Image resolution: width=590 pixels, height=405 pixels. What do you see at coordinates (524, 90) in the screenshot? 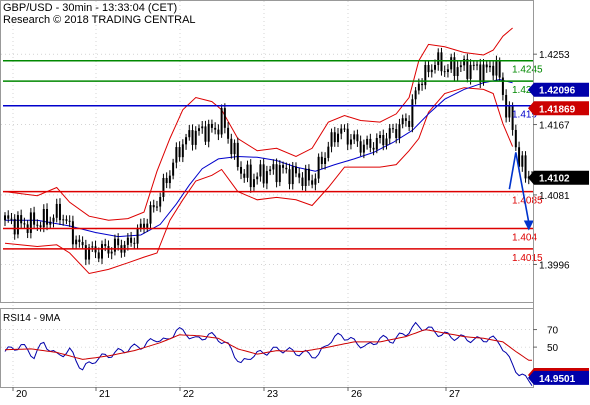
I see `level-label: 1.422` at bounding box center [524, 90].